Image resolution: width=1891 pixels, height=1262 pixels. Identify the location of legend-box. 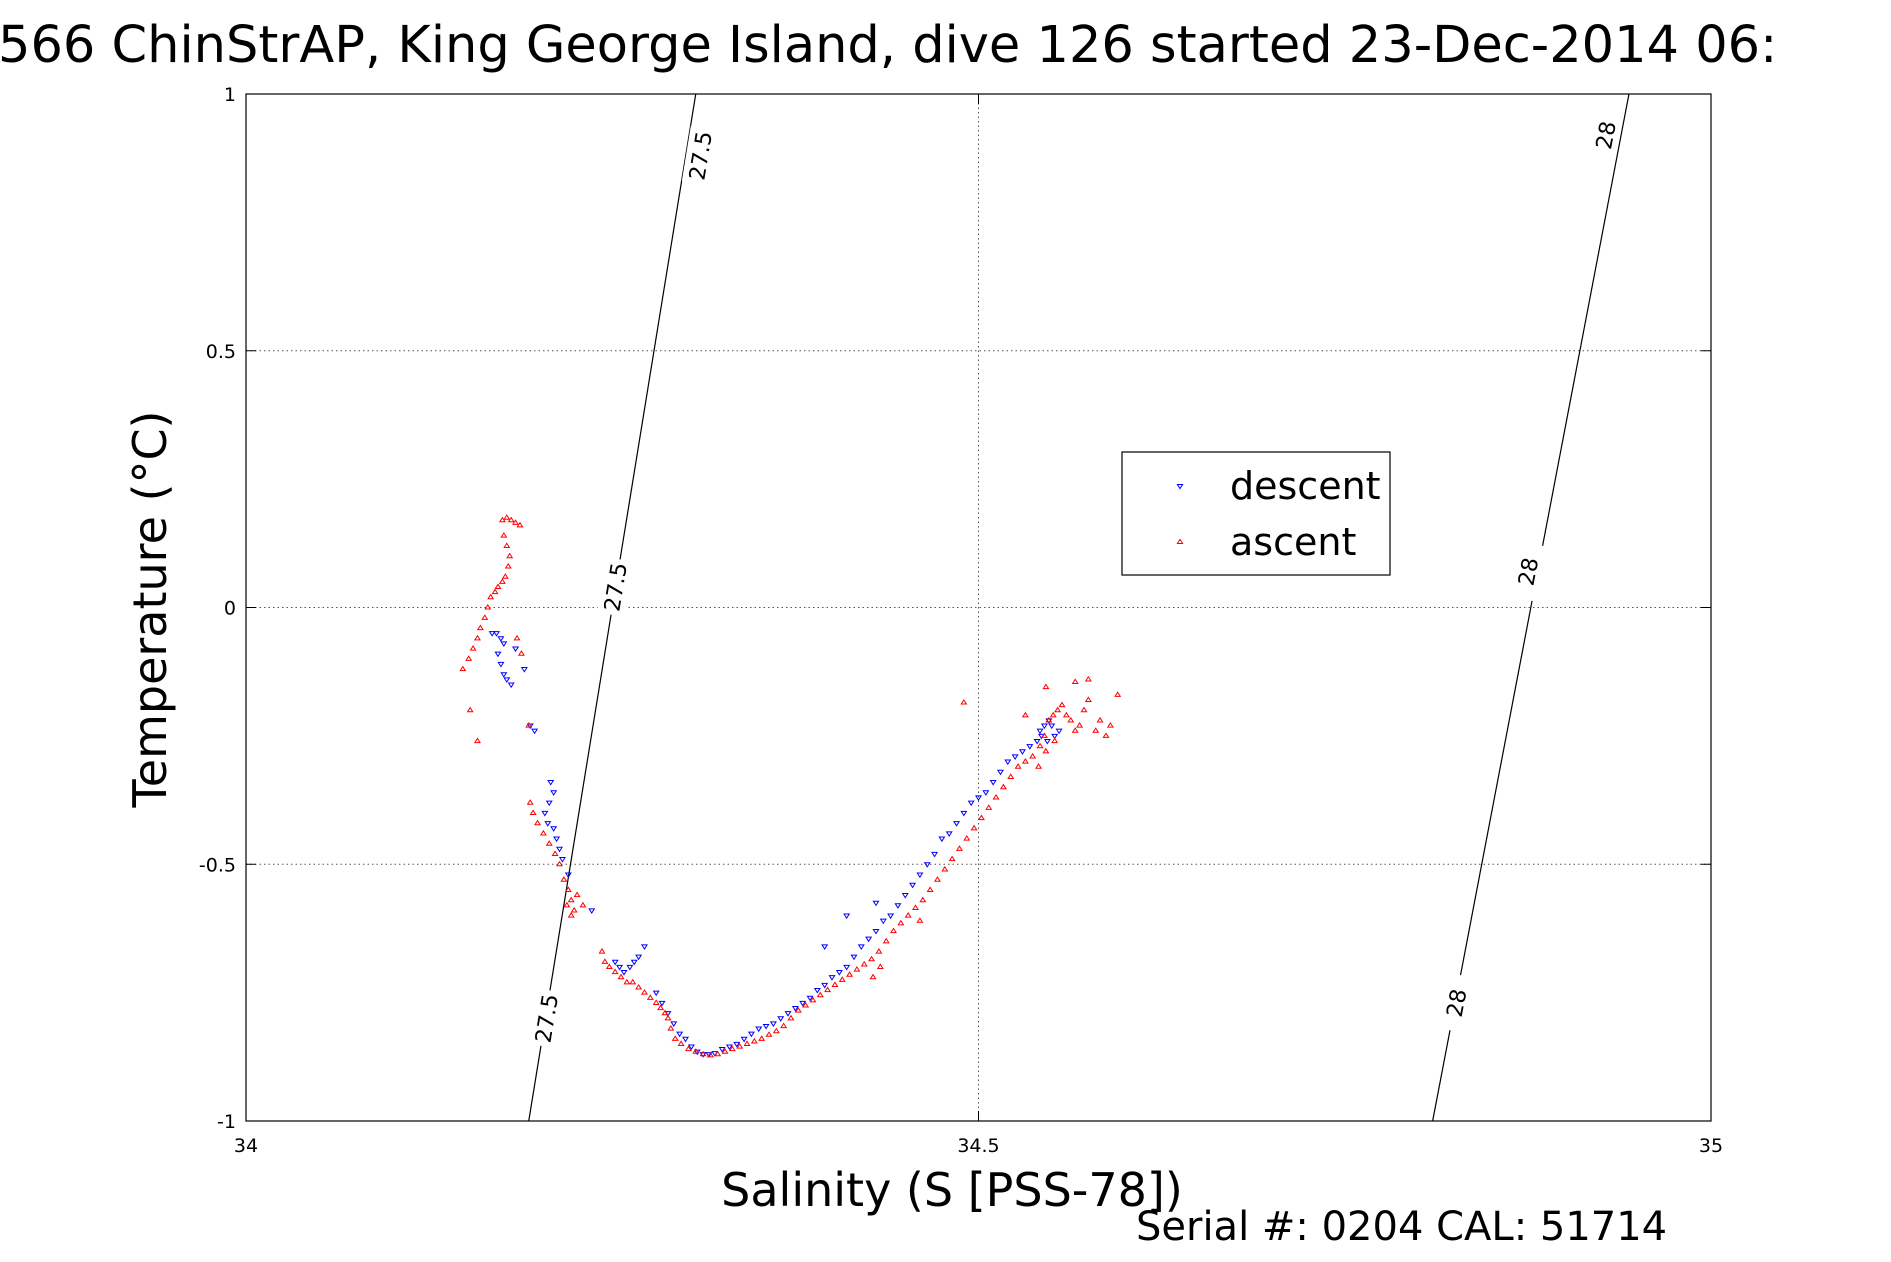
(1256, 513).